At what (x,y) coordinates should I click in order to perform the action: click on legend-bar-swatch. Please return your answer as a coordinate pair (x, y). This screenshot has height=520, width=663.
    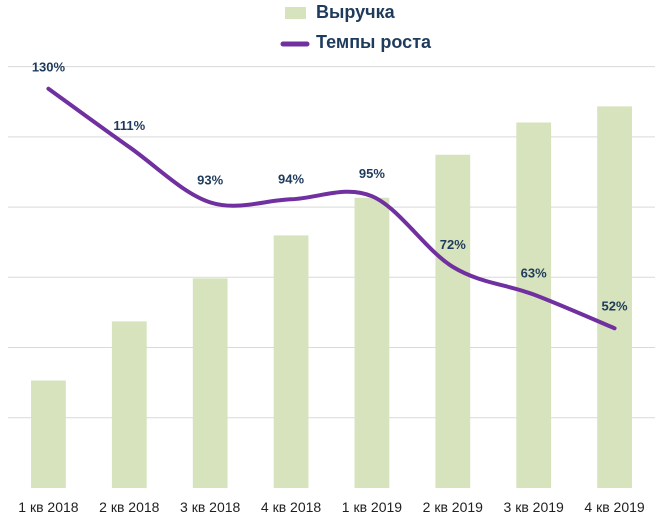
    Looking at the image, I should click on (295, 13).